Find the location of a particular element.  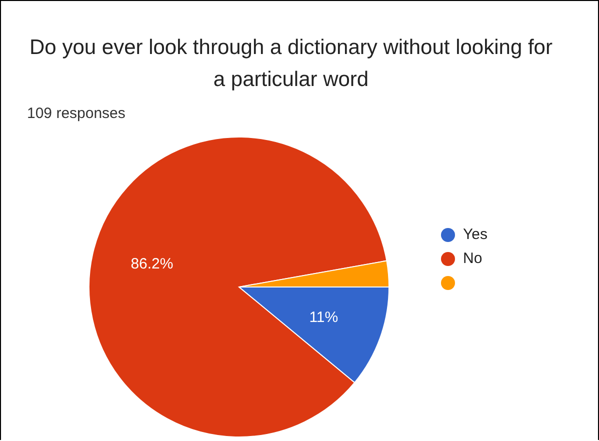

legend-label: Yes is located at coordinates (475, 234).